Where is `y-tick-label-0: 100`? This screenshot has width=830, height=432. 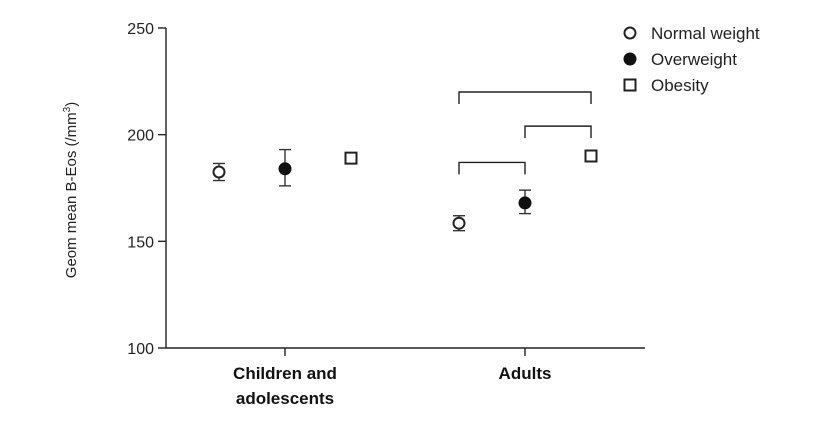 y-tick-label-0: 100 is located at coordinates (140, 349).